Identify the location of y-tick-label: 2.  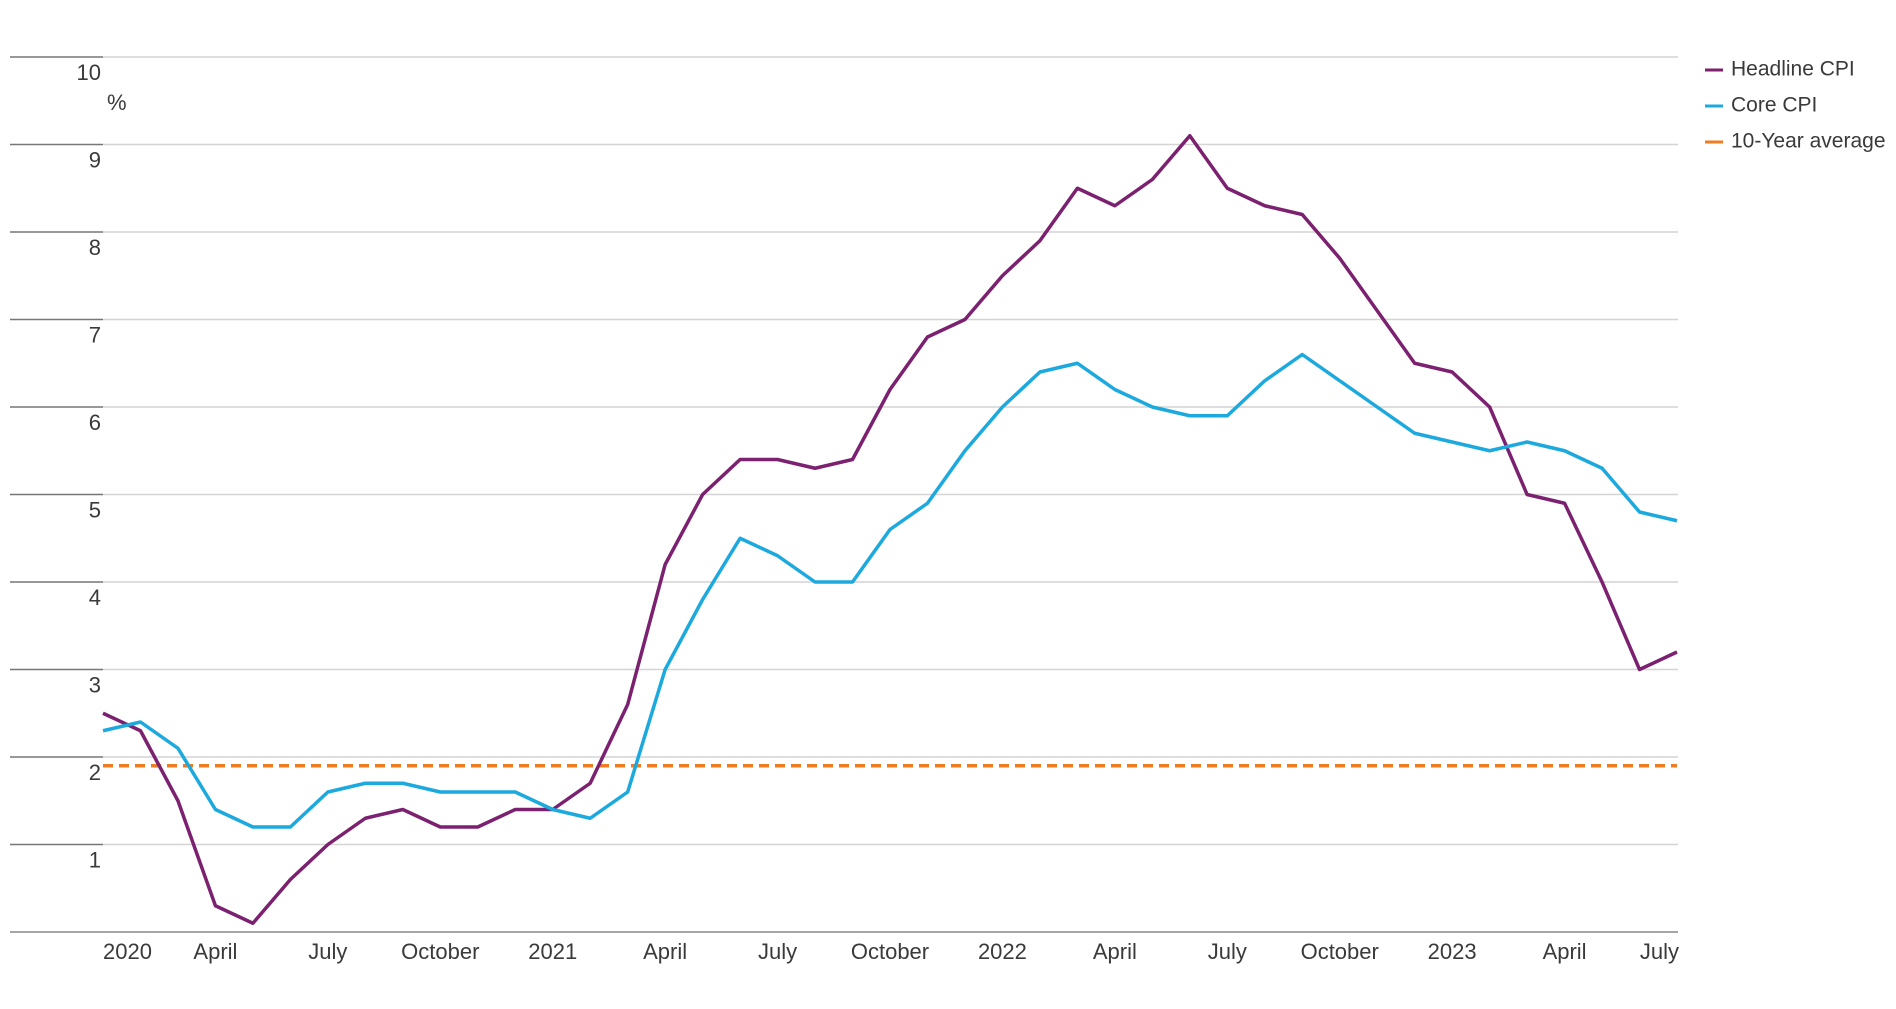
(95, 772).